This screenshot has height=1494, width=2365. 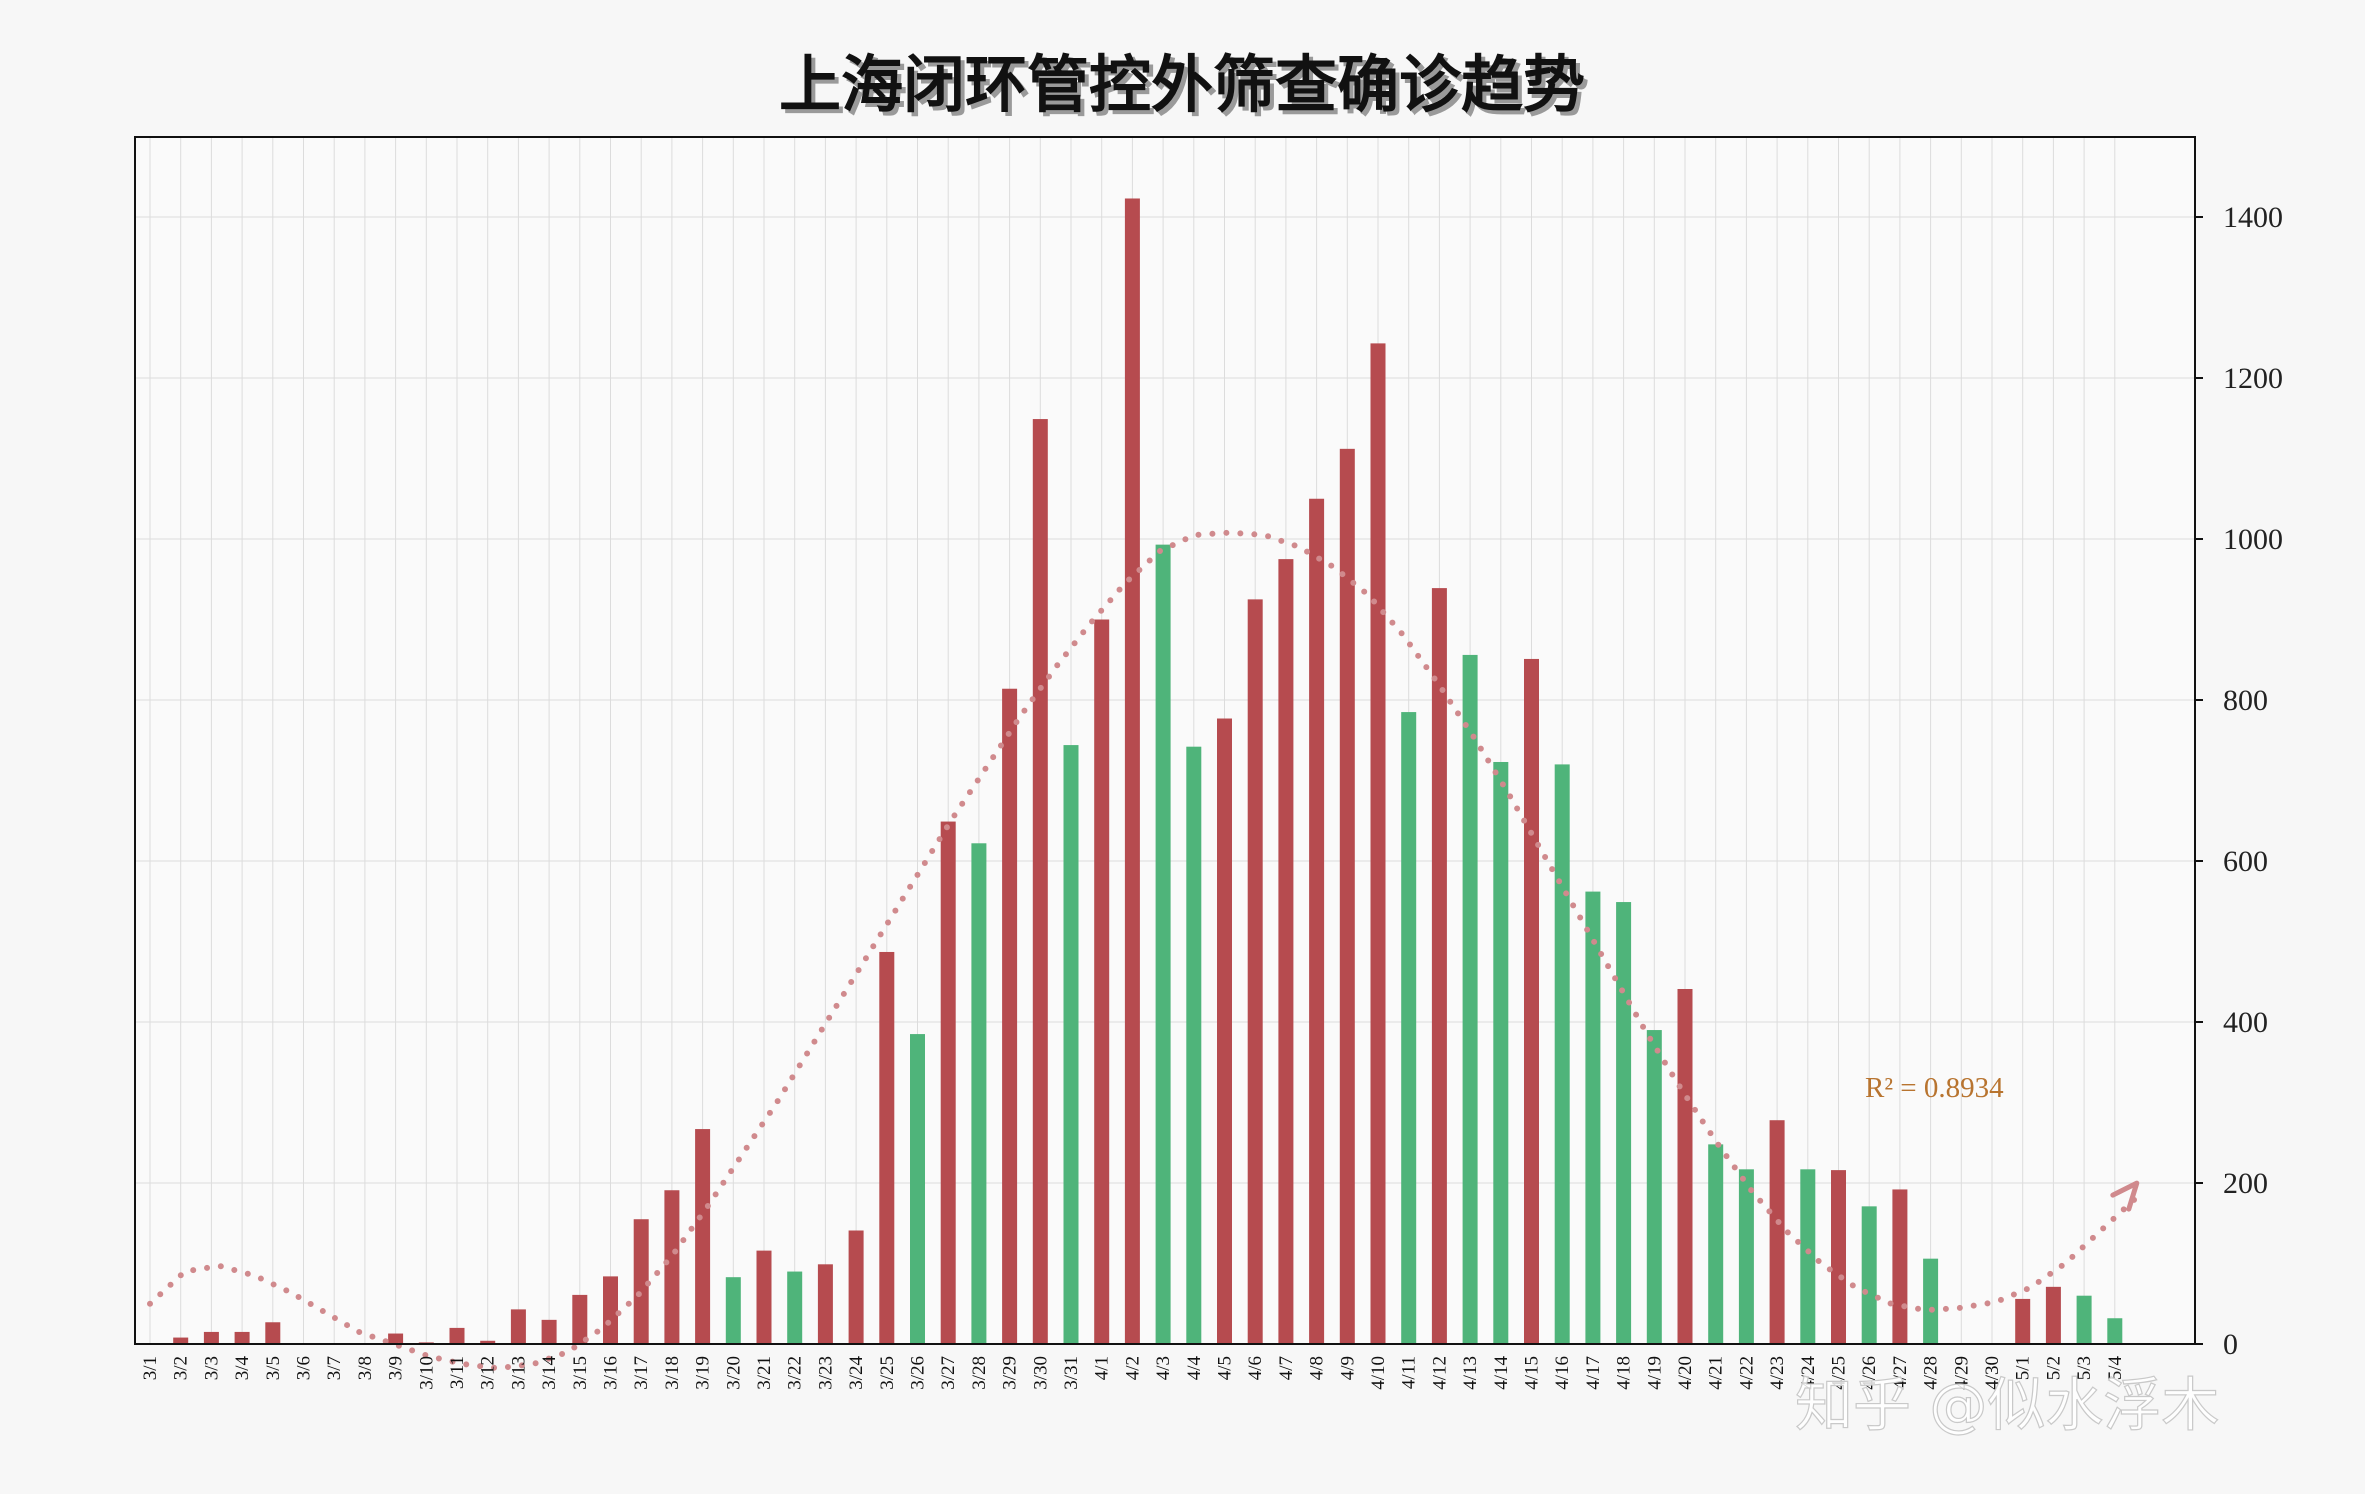 What do you see at coordinates (1900, 1373) in the screenshot?
I see `xtick-label: 4/27` at bounding box center [1900, 1373].